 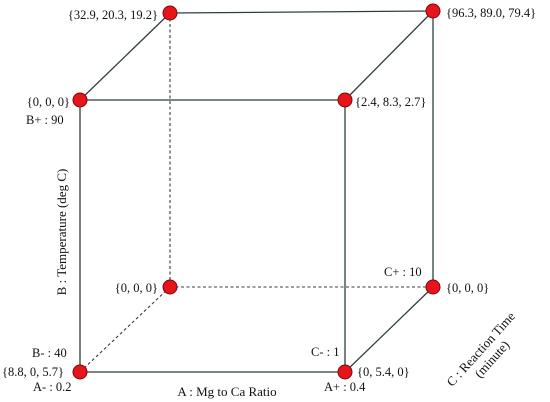 I want to click on level-label-c-plus: C+ : 10, so click(x=403, y=272).